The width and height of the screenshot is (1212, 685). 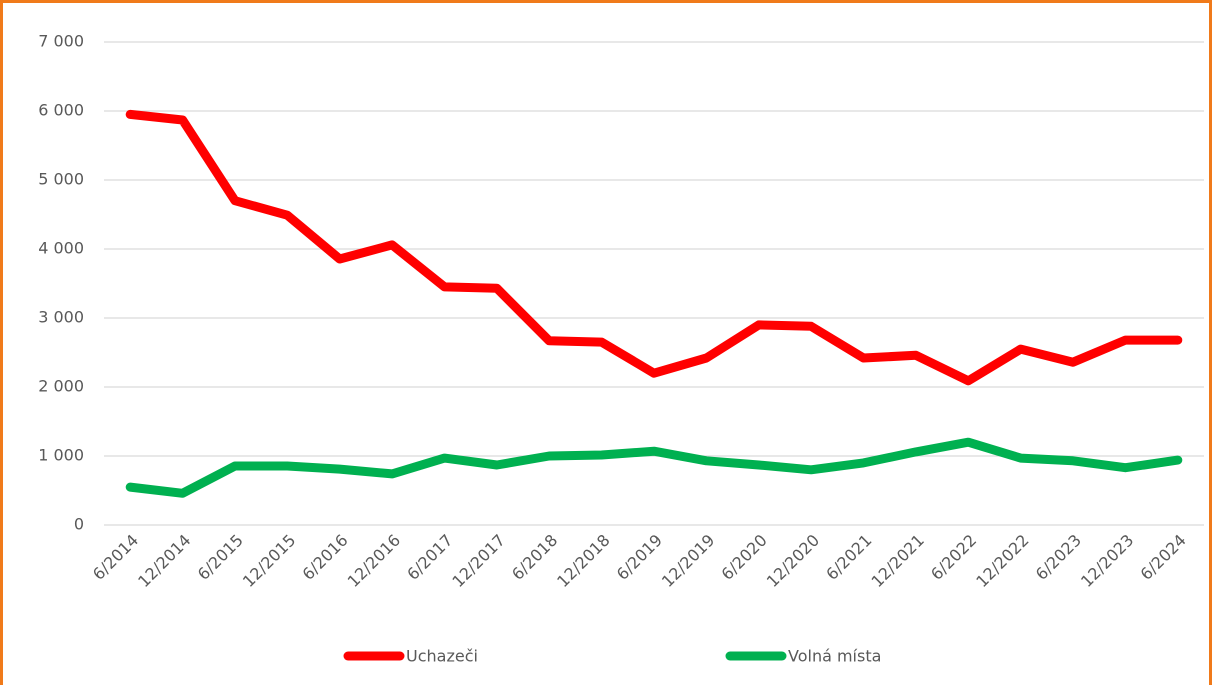 What do you see at coordinates (442, 656) in the screenshot?
I see `legend-label: Uchazeči` at bounding box center [442, 656].